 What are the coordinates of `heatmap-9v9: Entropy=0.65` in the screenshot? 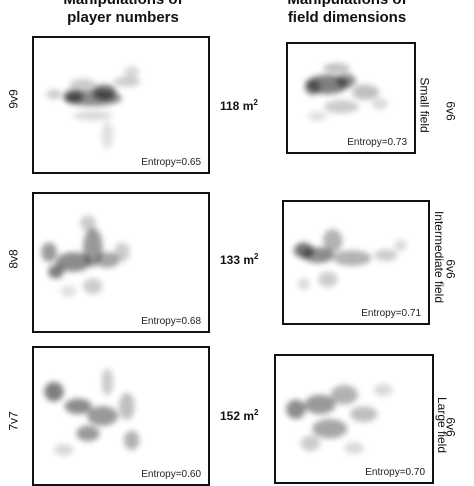 It's located at (121, 105).